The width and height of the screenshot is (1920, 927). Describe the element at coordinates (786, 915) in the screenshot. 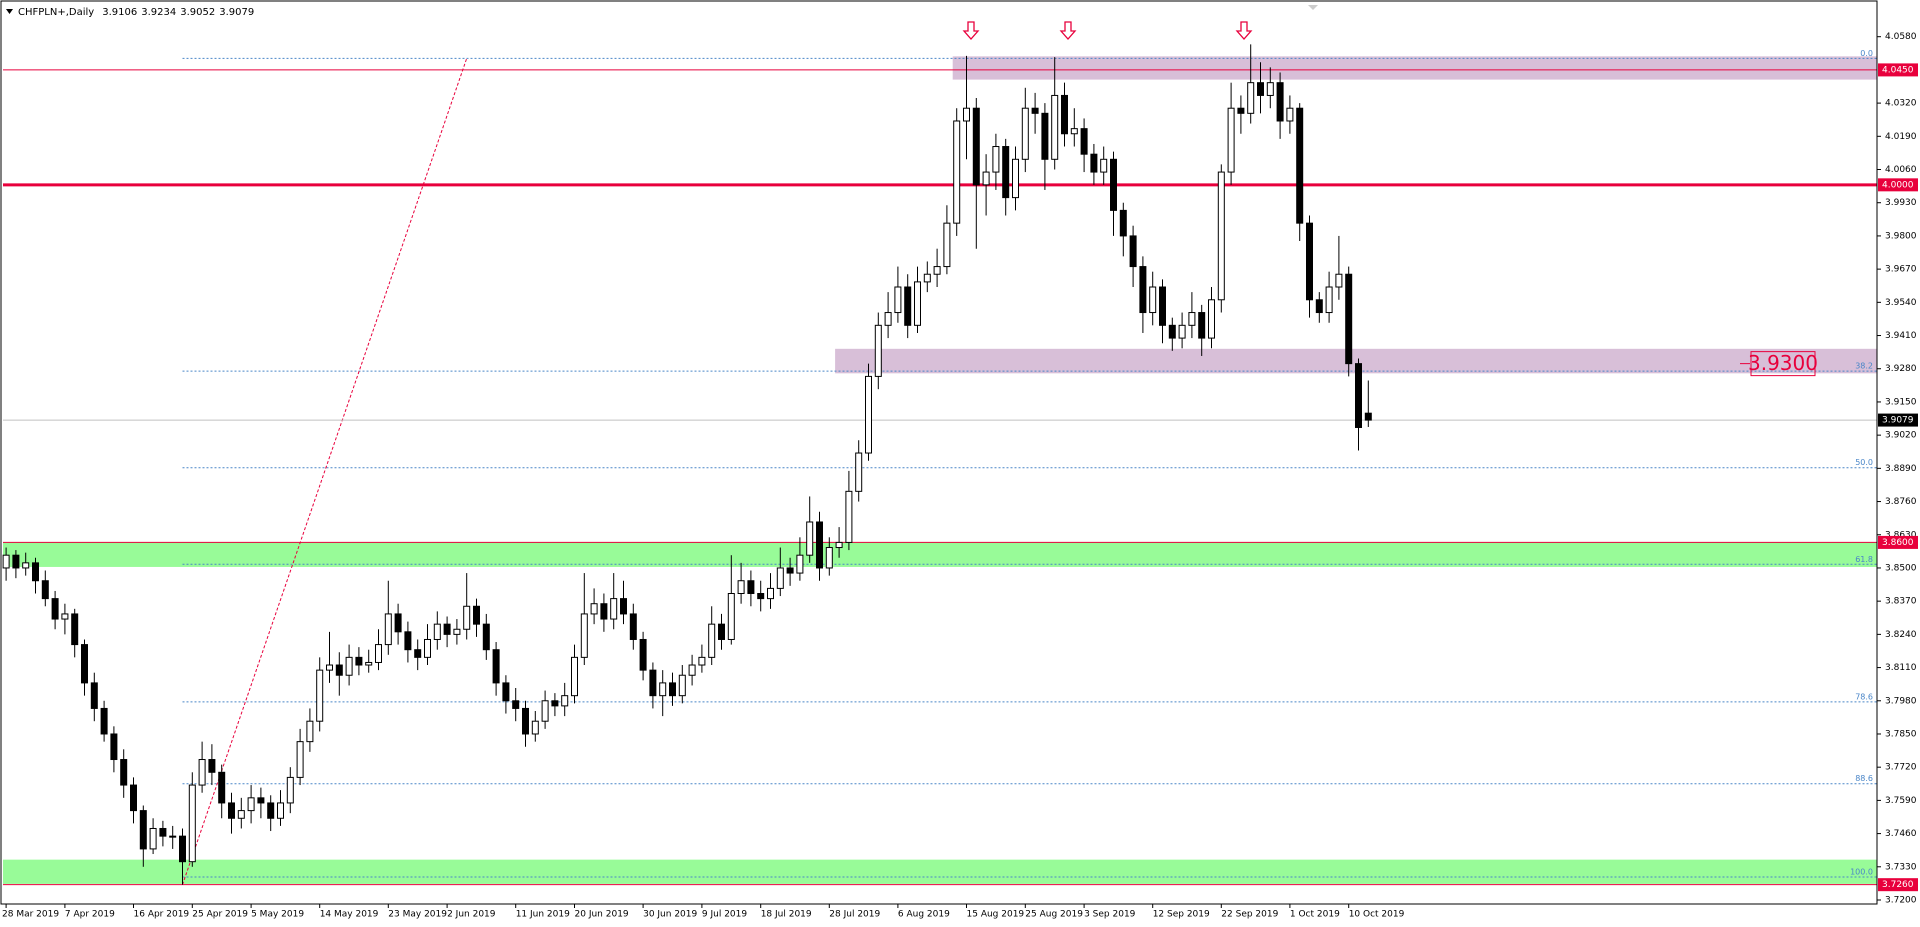

I see `x-tick-label: 18 Jul 2019` at that location.